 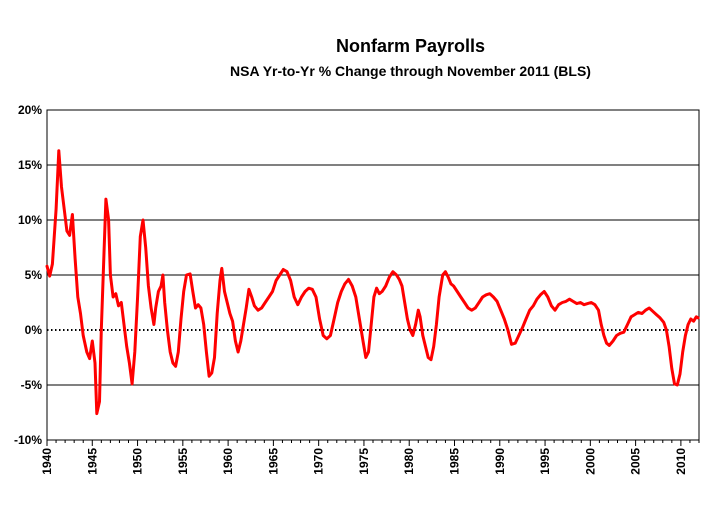 I want to click on x-tick-label: 1950, so click(x=138, y=461).